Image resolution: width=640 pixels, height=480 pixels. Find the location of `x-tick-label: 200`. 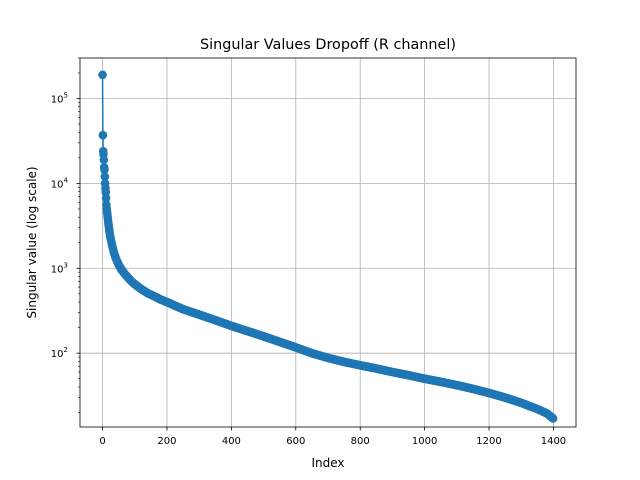

x-tick-label: 200 is located at coordinates (166, 441).